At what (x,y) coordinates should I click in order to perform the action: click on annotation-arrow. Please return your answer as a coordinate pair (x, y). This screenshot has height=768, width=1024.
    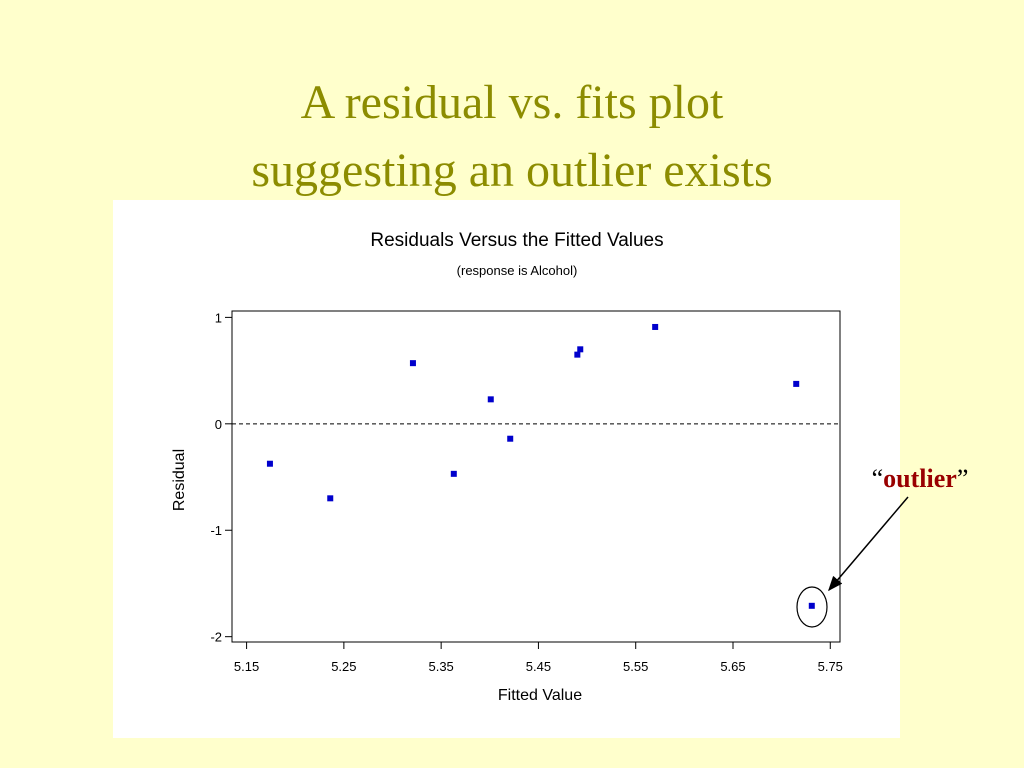
    Looking at the image, I should click on (868, 544).